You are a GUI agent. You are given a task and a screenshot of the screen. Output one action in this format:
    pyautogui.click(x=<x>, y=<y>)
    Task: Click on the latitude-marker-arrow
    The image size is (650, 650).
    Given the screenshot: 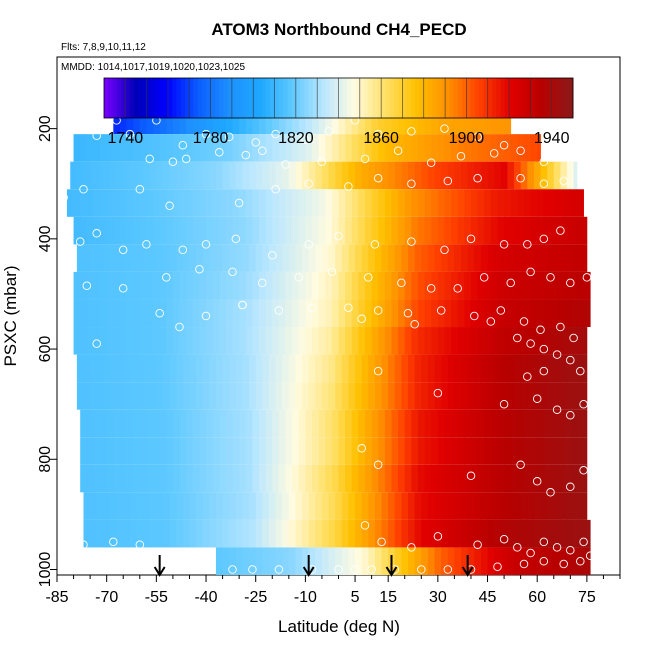 What is the action you would take?
    pyautogui.click(x=159, y=566)
    